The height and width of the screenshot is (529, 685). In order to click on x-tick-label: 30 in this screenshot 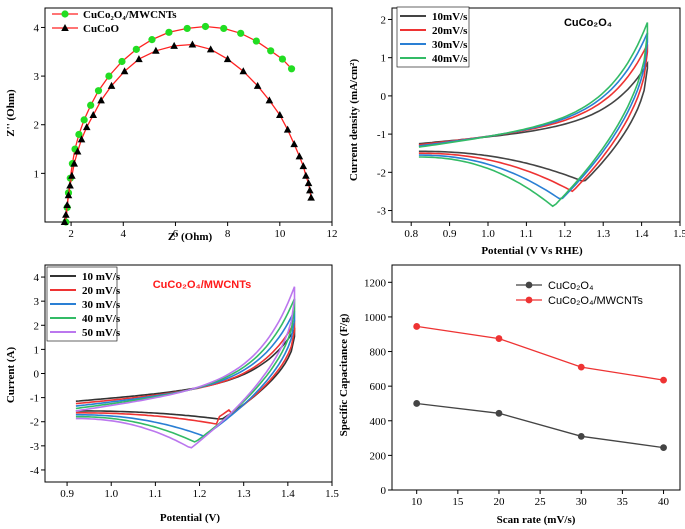, I will do `click(582, 502)`.